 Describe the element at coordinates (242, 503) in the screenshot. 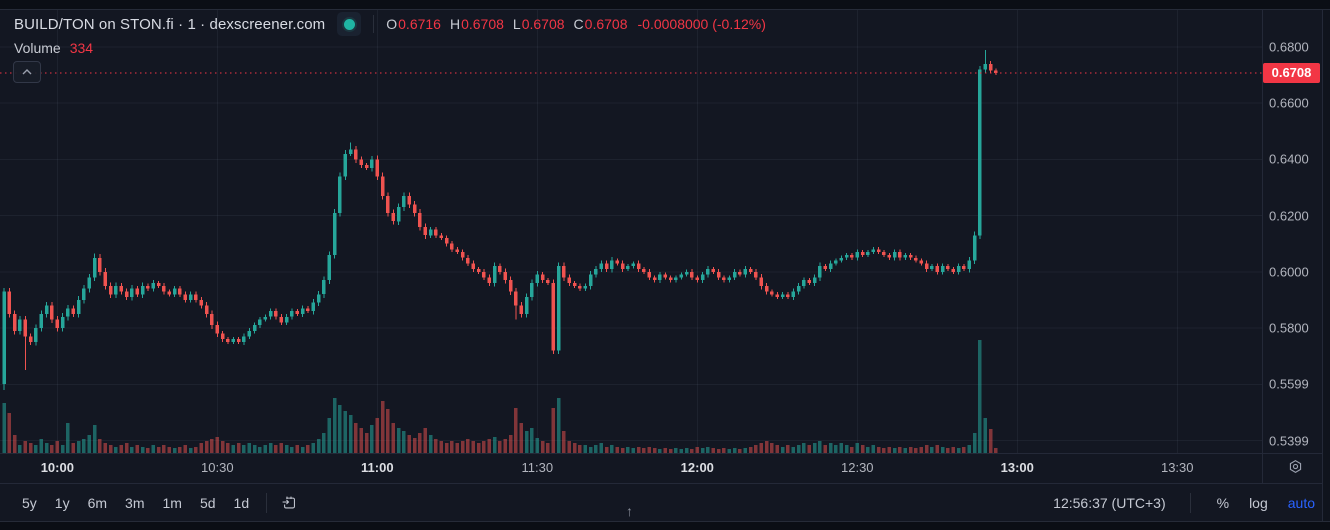

I see `range-button-1d: 1d` at that location.